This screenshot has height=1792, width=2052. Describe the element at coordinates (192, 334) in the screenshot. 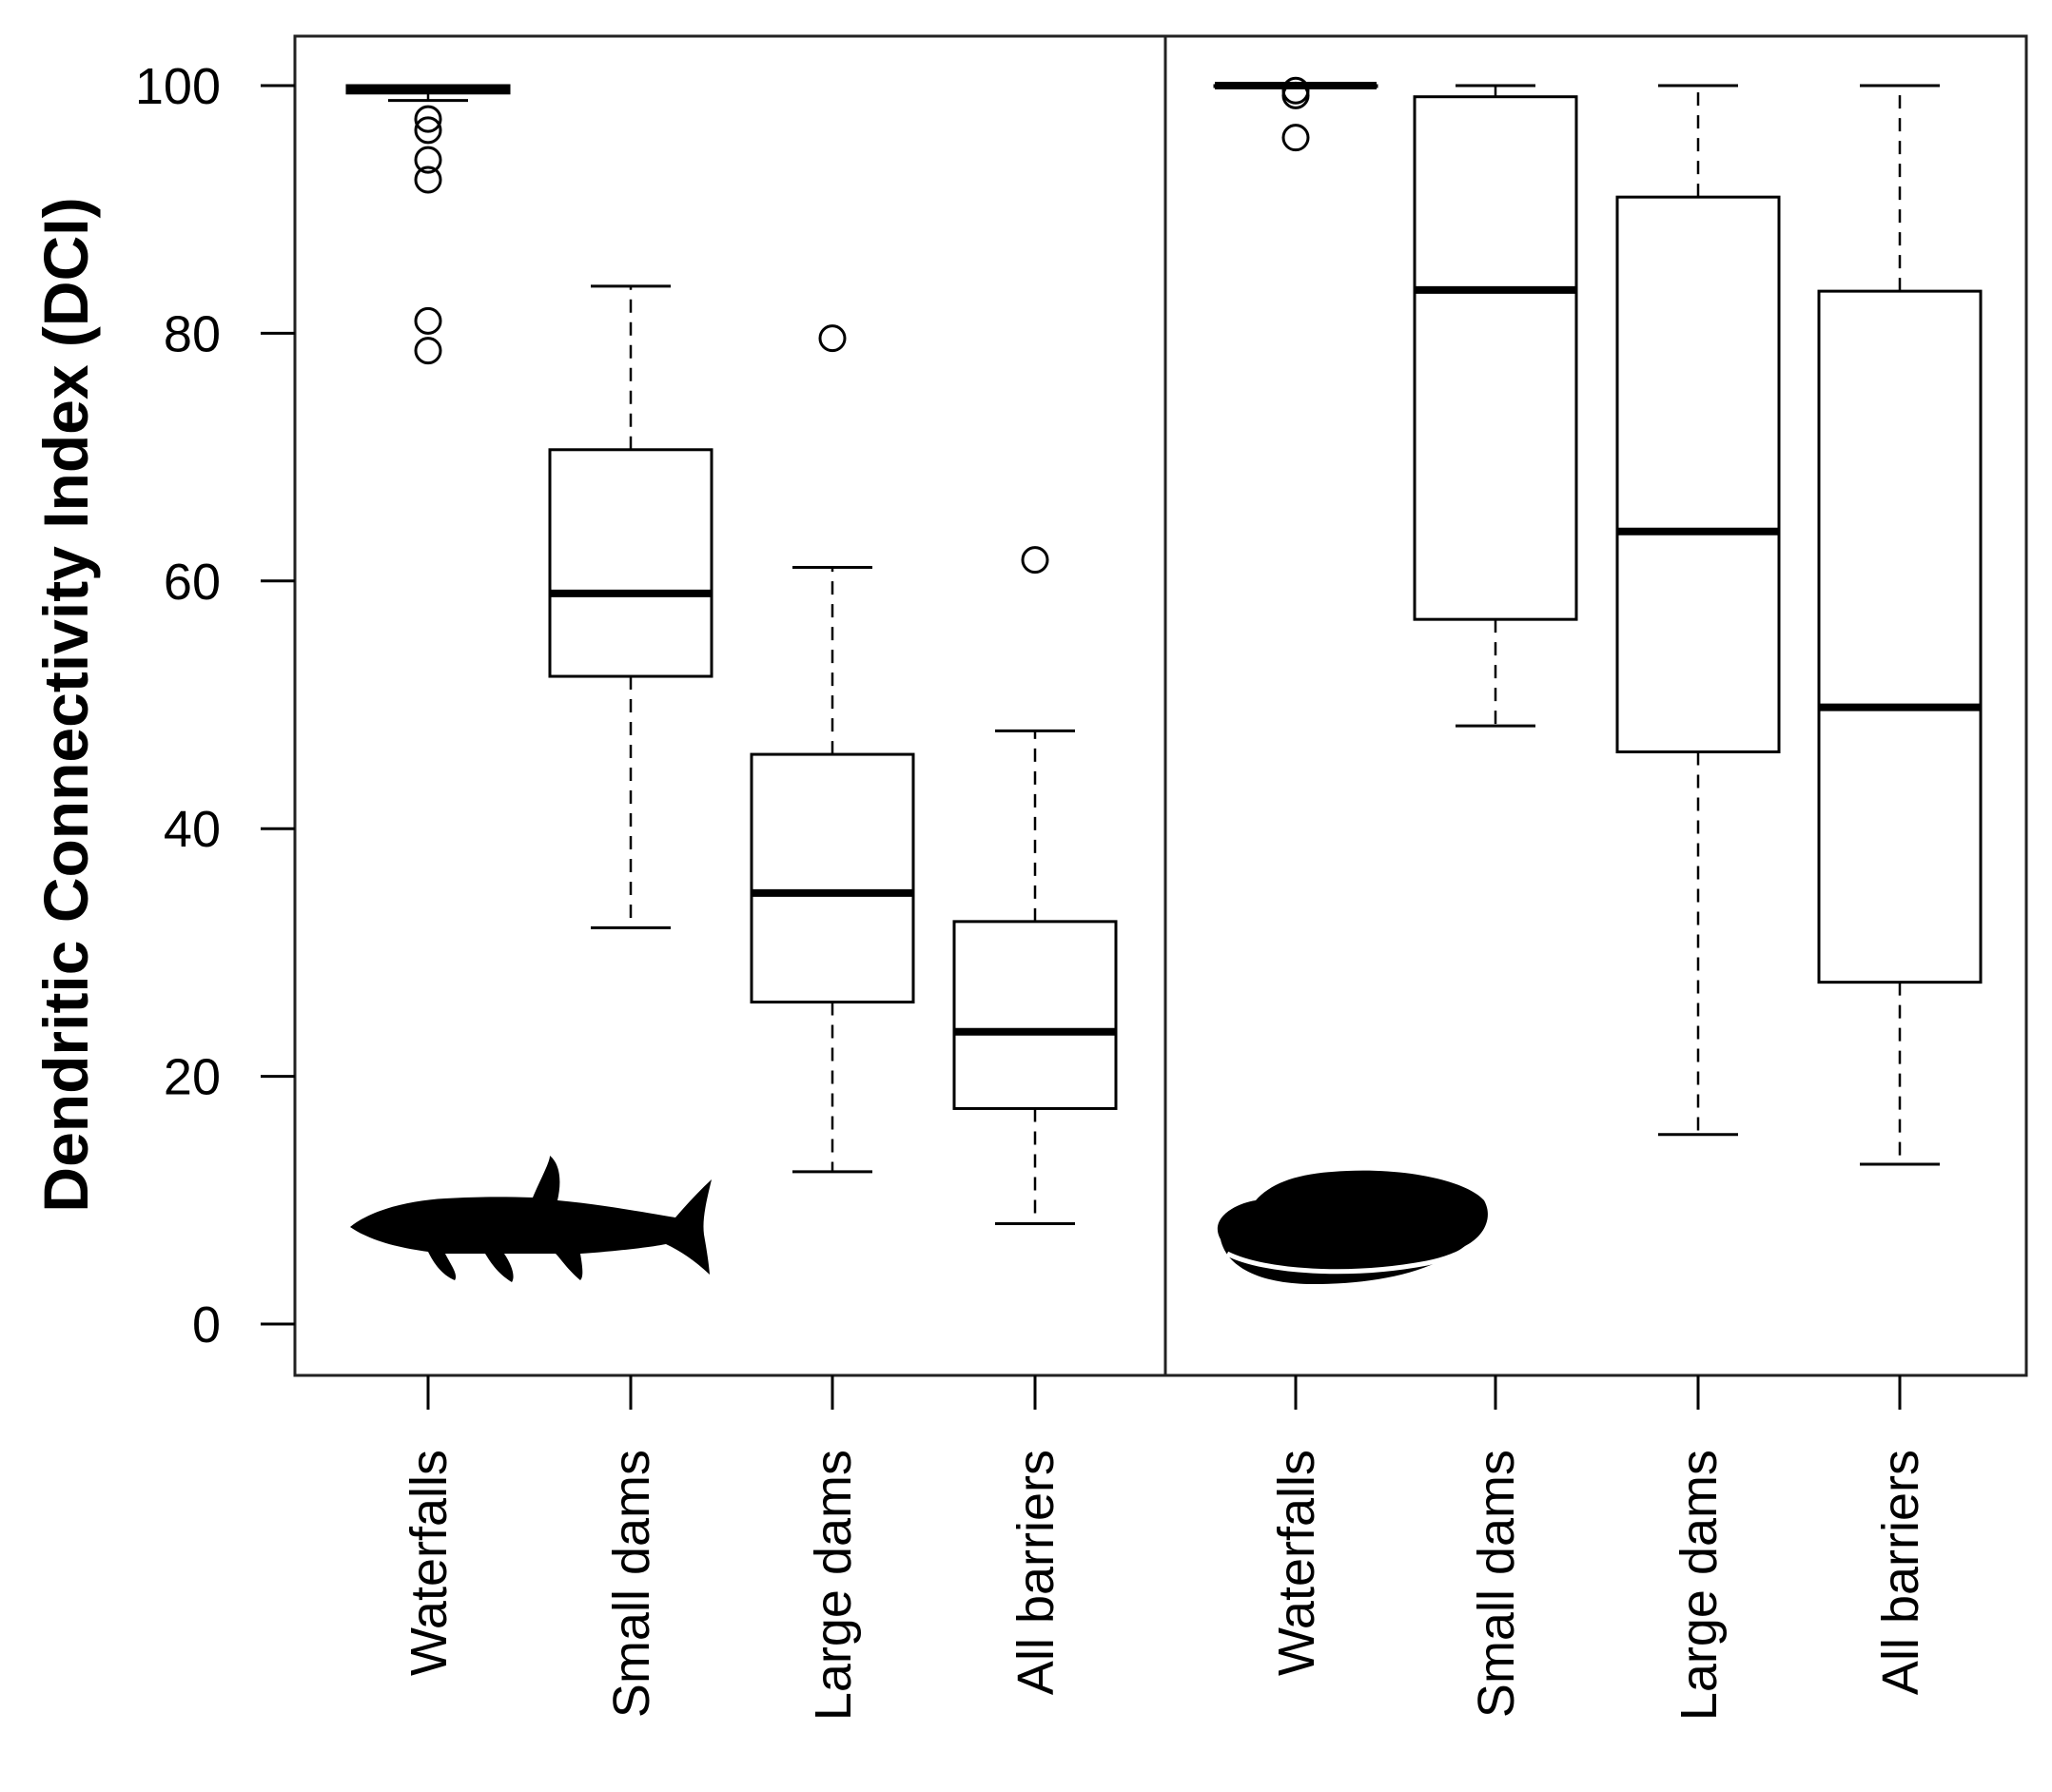

I see `y-tick-label: 80` at that location.